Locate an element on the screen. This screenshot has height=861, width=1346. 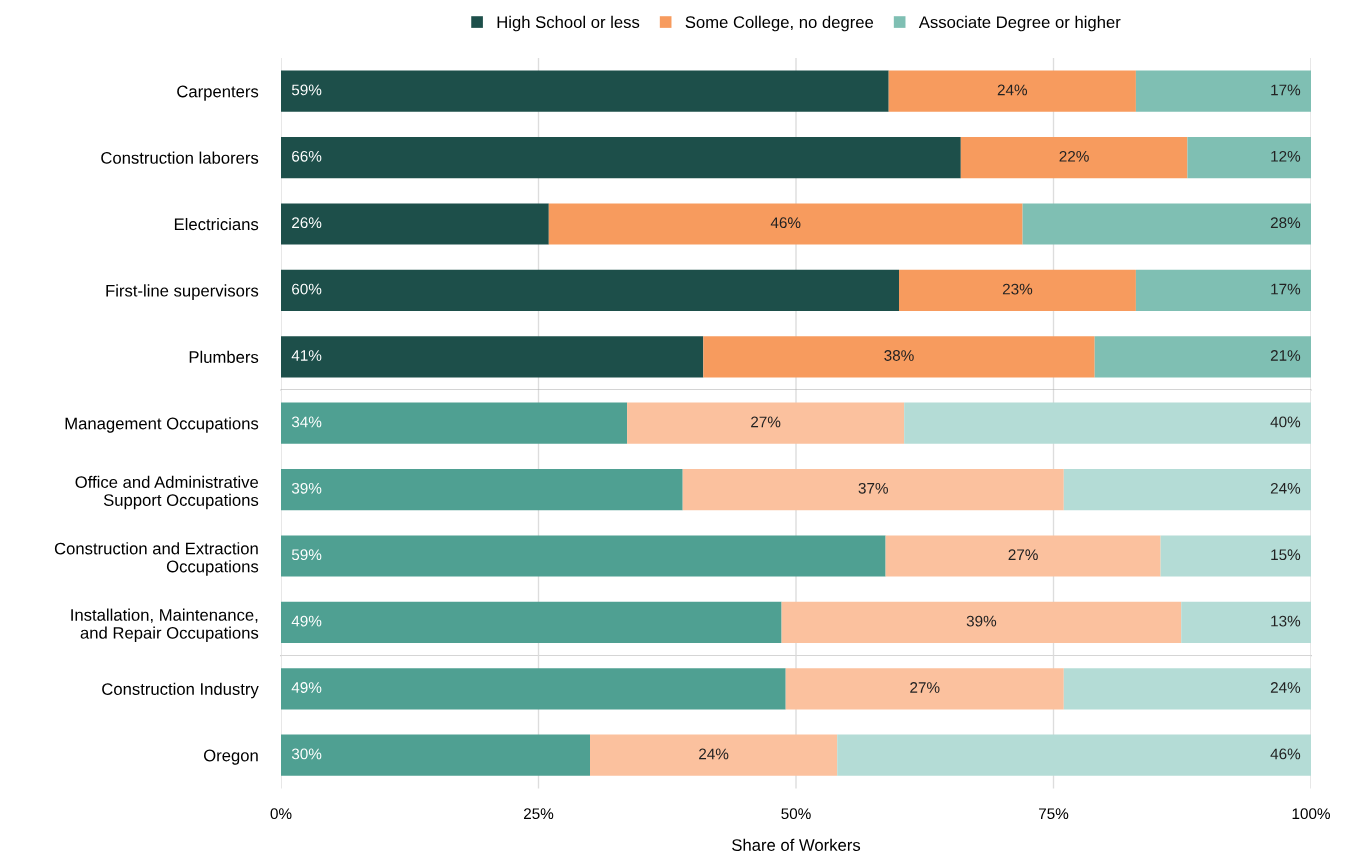
x-tick-label: 50% is located at coordinates (796, 814).